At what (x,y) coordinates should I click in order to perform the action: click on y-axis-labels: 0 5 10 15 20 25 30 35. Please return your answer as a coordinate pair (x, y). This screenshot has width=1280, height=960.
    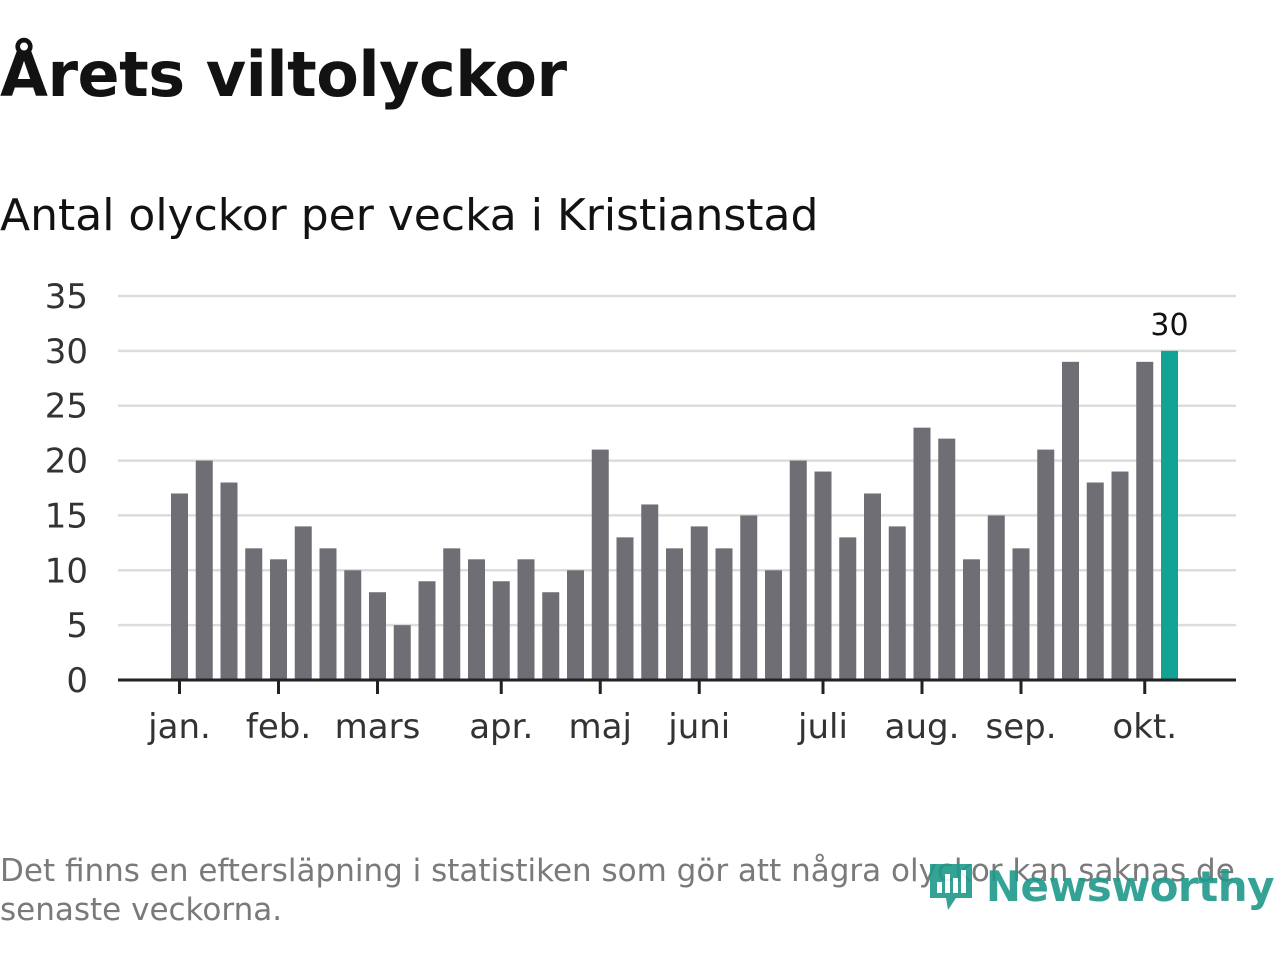
    Looking at the image, I should click on (66, 489).